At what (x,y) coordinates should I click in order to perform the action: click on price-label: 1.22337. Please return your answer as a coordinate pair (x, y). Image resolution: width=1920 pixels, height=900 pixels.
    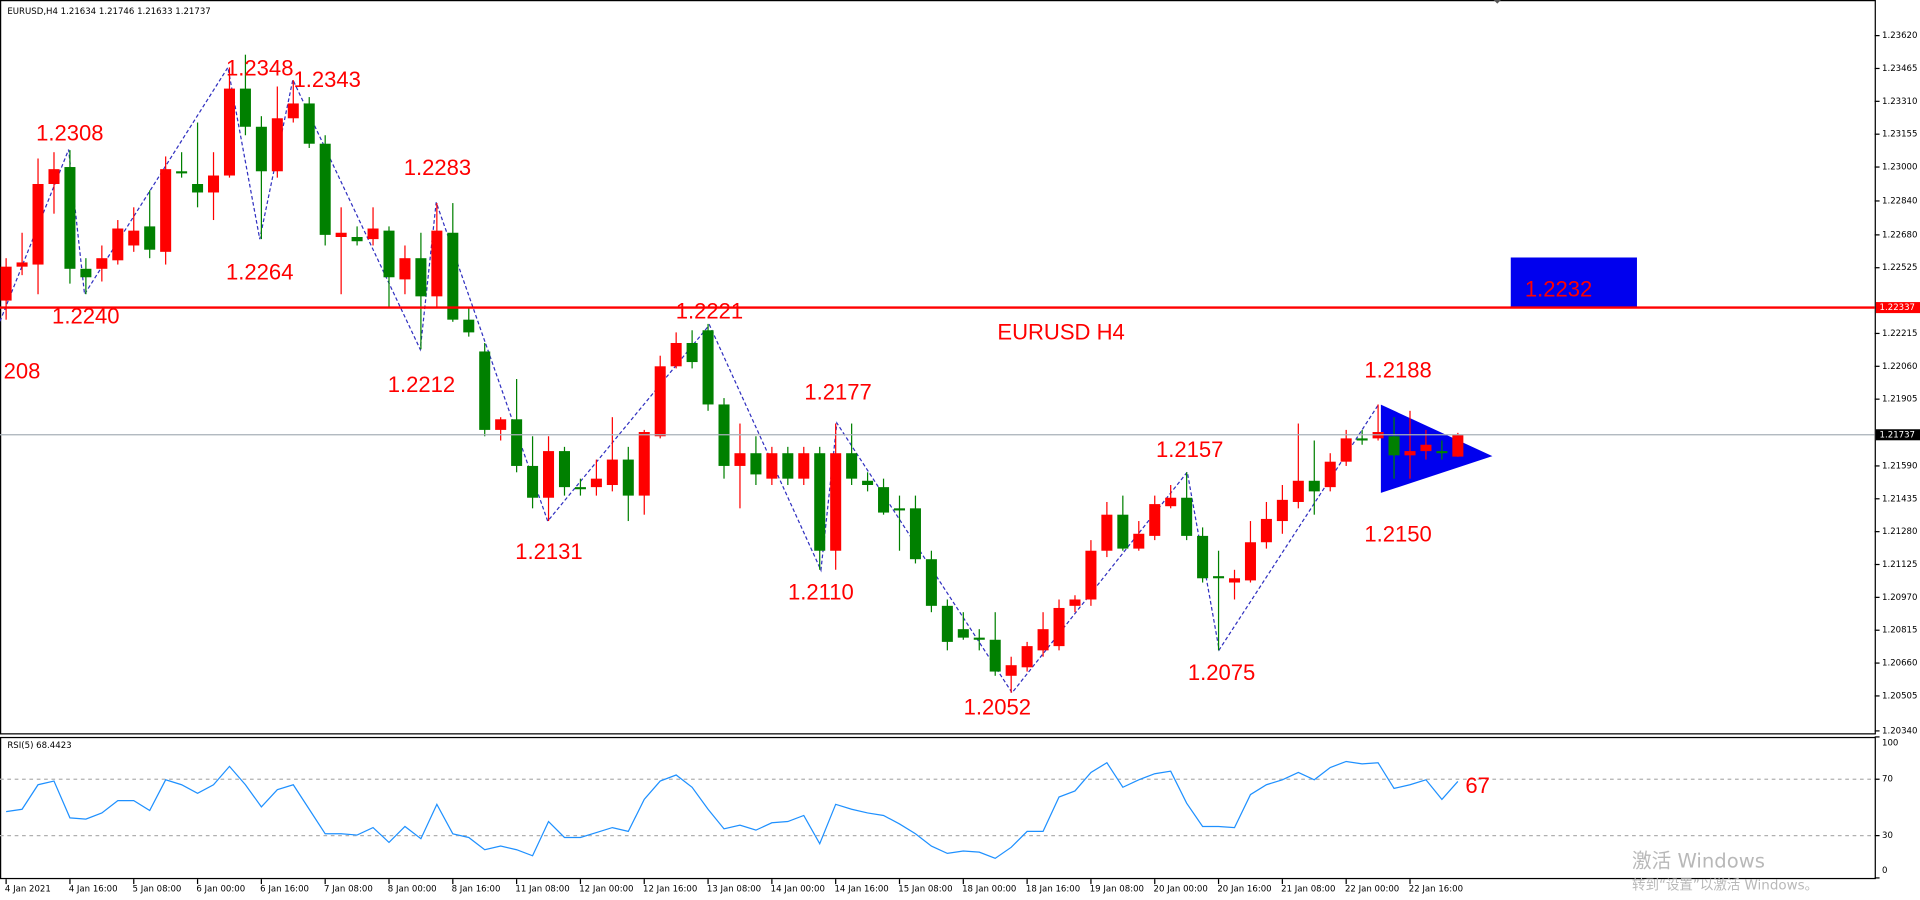
    Looking at the image, I should click on (1897, 308).